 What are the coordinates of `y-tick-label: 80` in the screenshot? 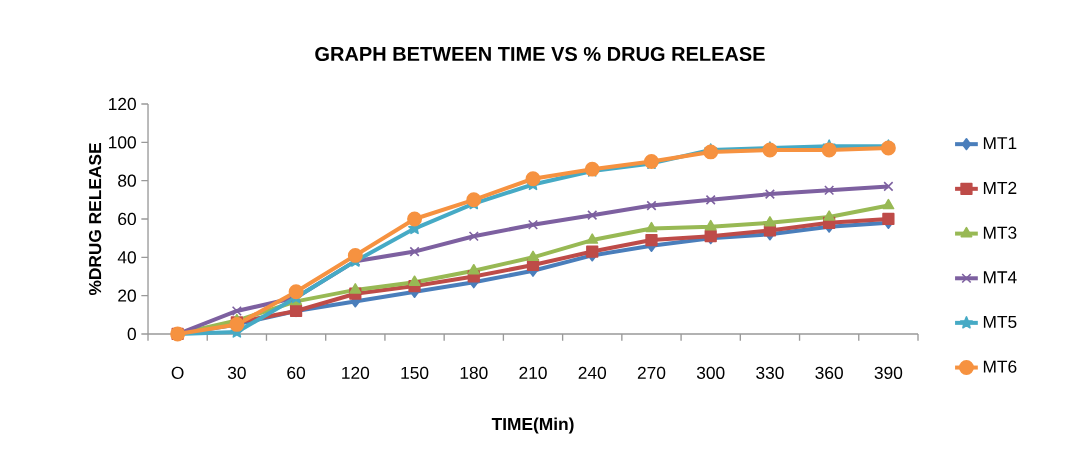 It's located at (127, 180).